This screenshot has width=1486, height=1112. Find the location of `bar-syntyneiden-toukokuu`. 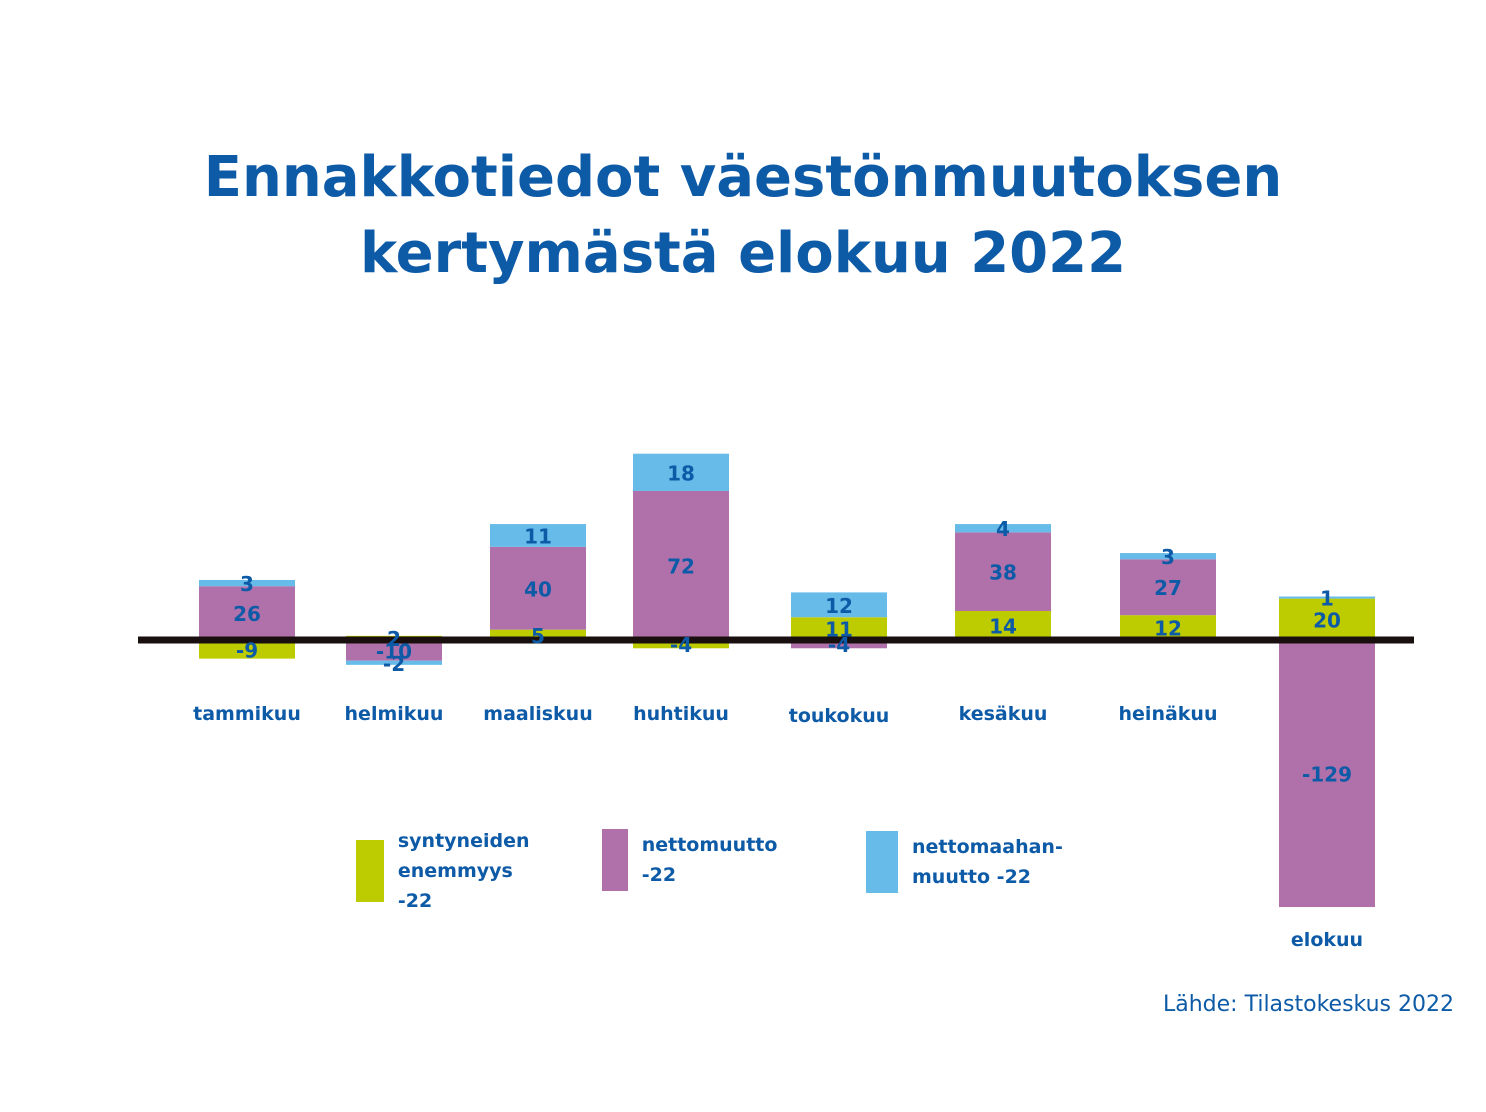

bar-syntyneiden-toukokuu is located at coordinates (839, 628).